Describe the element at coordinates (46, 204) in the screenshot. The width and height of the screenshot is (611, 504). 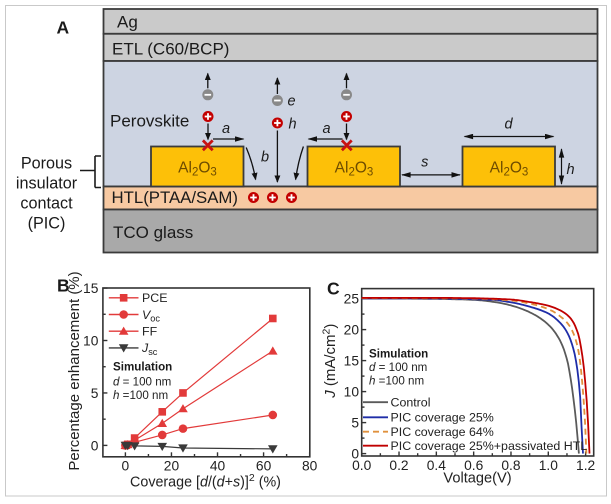
I see `svg-text: contact` at that location.